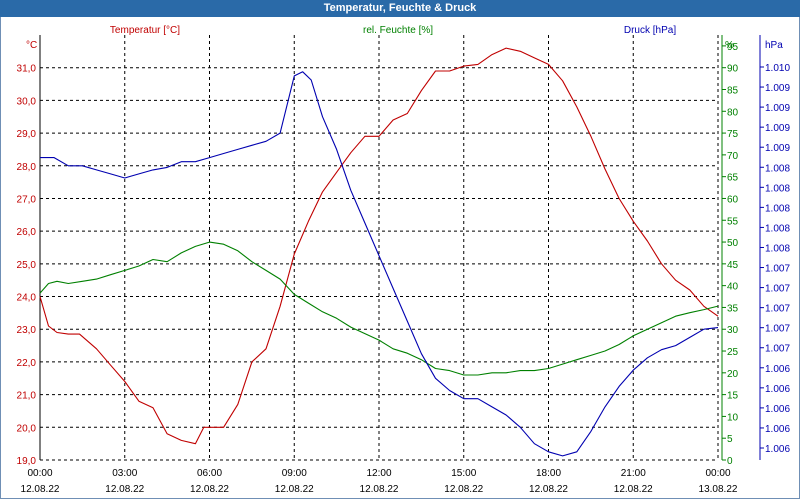  What do you see at coordinates (730, 461) in the screenshot?
I see `humidity-tick-label: 0` at bounding box center [730, 461].